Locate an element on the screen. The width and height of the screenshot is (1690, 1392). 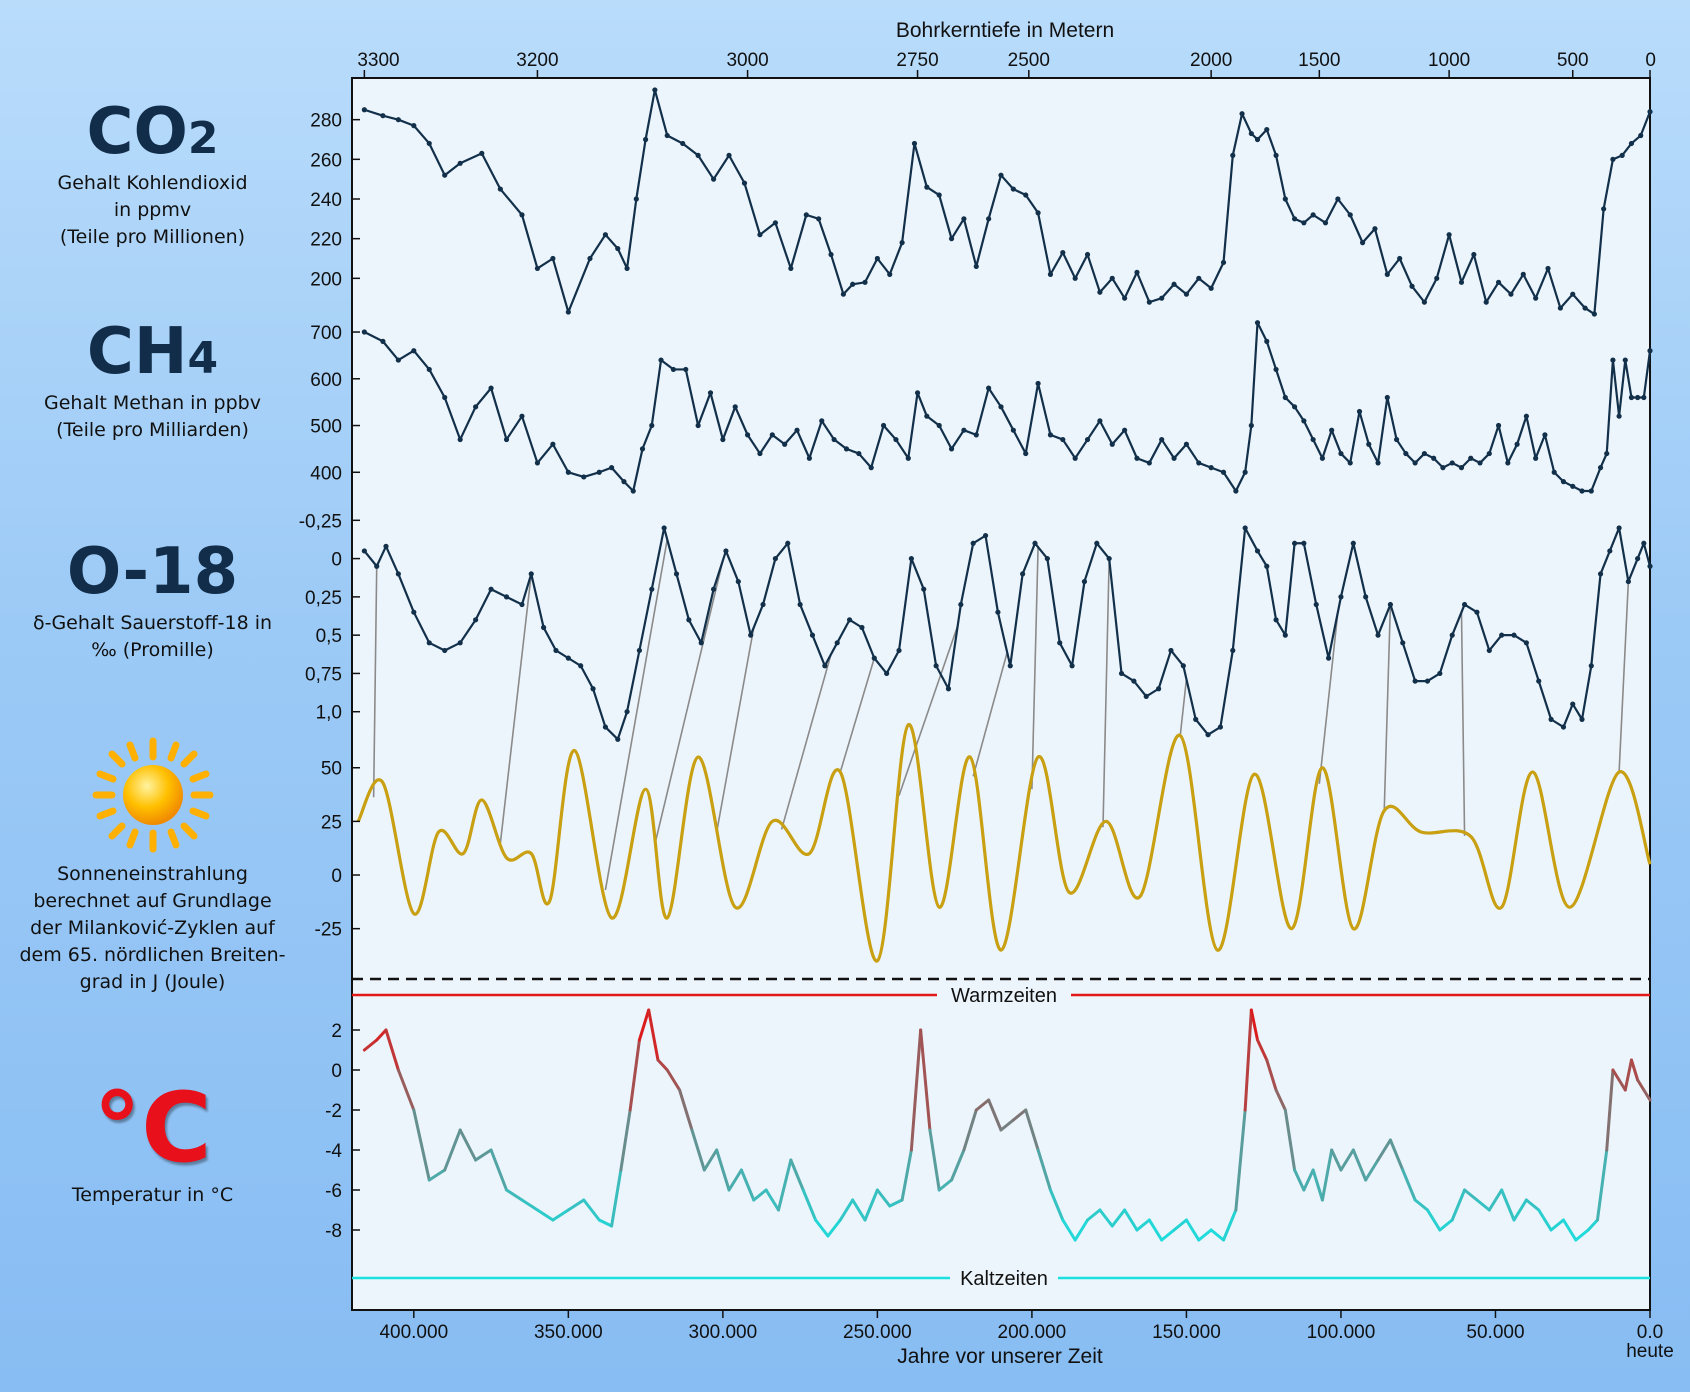
temperature-label: °C Temperatur in °C is located at coordinates (152, 1144).